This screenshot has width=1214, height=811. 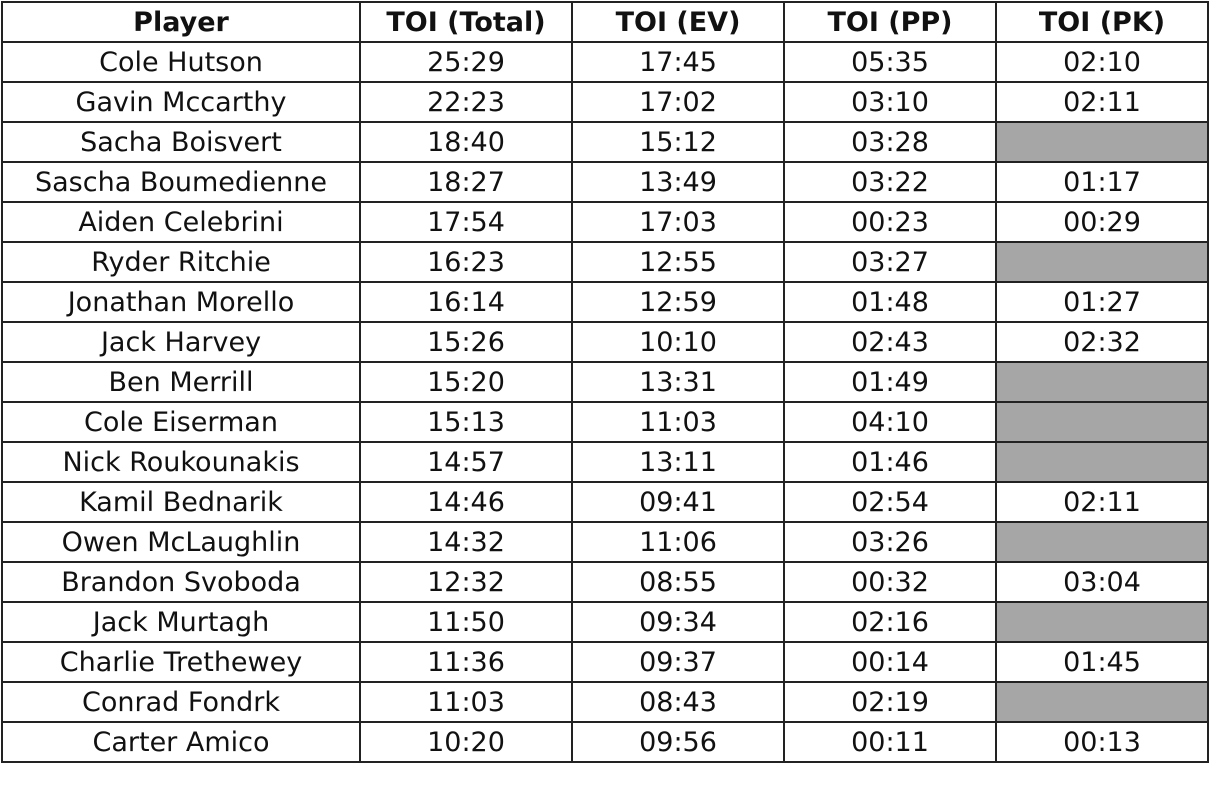 I want to click on time-cell: 14:57, so click(x=466, y=462).